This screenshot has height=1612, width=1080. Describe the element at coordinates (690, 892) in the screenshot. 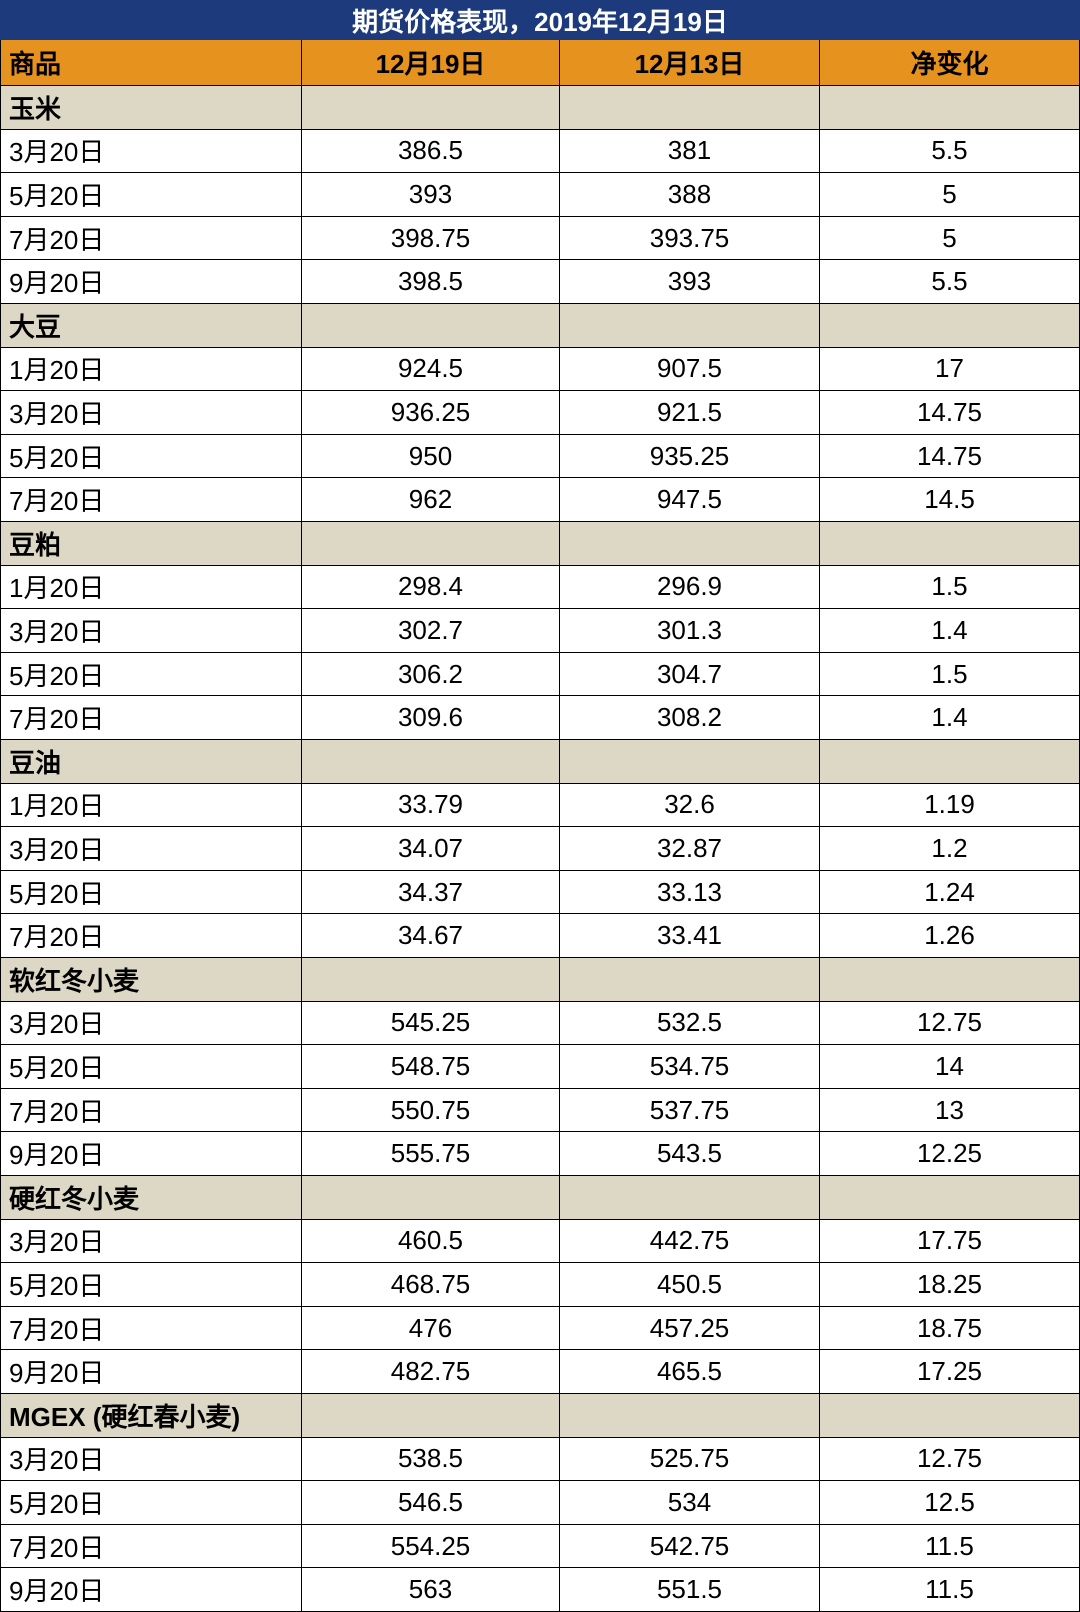

I see `value-cell: 33.13` at that location.